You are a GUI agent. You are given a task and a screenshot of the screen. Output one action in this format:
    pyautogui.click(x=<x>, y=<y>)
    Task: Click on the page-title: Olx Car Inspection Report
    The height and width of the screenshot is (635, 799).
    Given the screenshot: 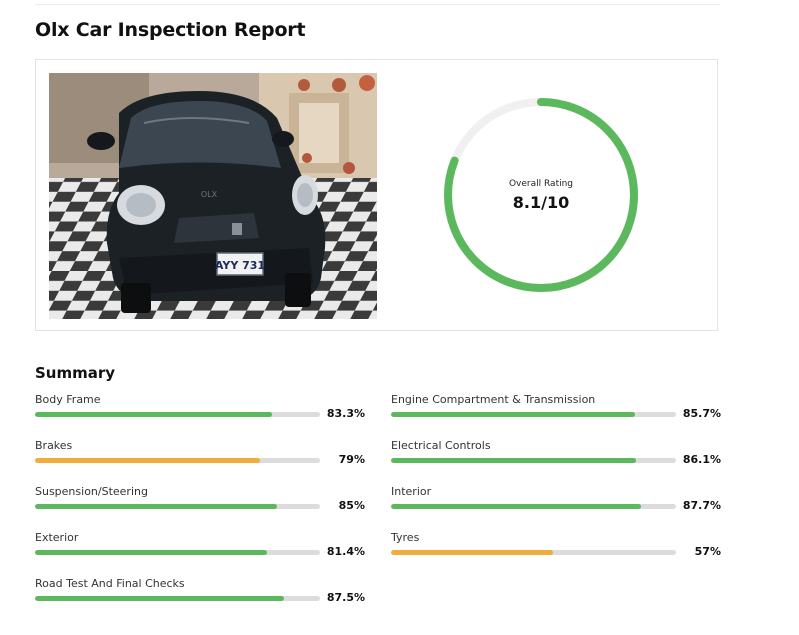 What is the action you would take?
    pyautogui.click(x=170, y=30)
    